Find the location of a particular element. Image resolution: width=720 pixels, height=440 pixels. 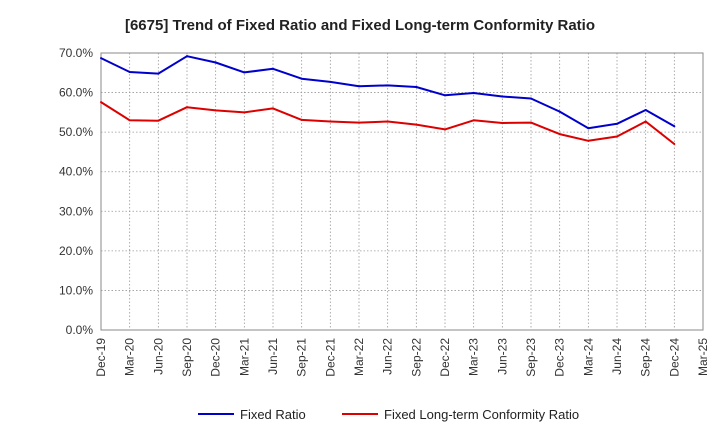

y-tick-label: 30.0% is located at coordinates (76, 211).